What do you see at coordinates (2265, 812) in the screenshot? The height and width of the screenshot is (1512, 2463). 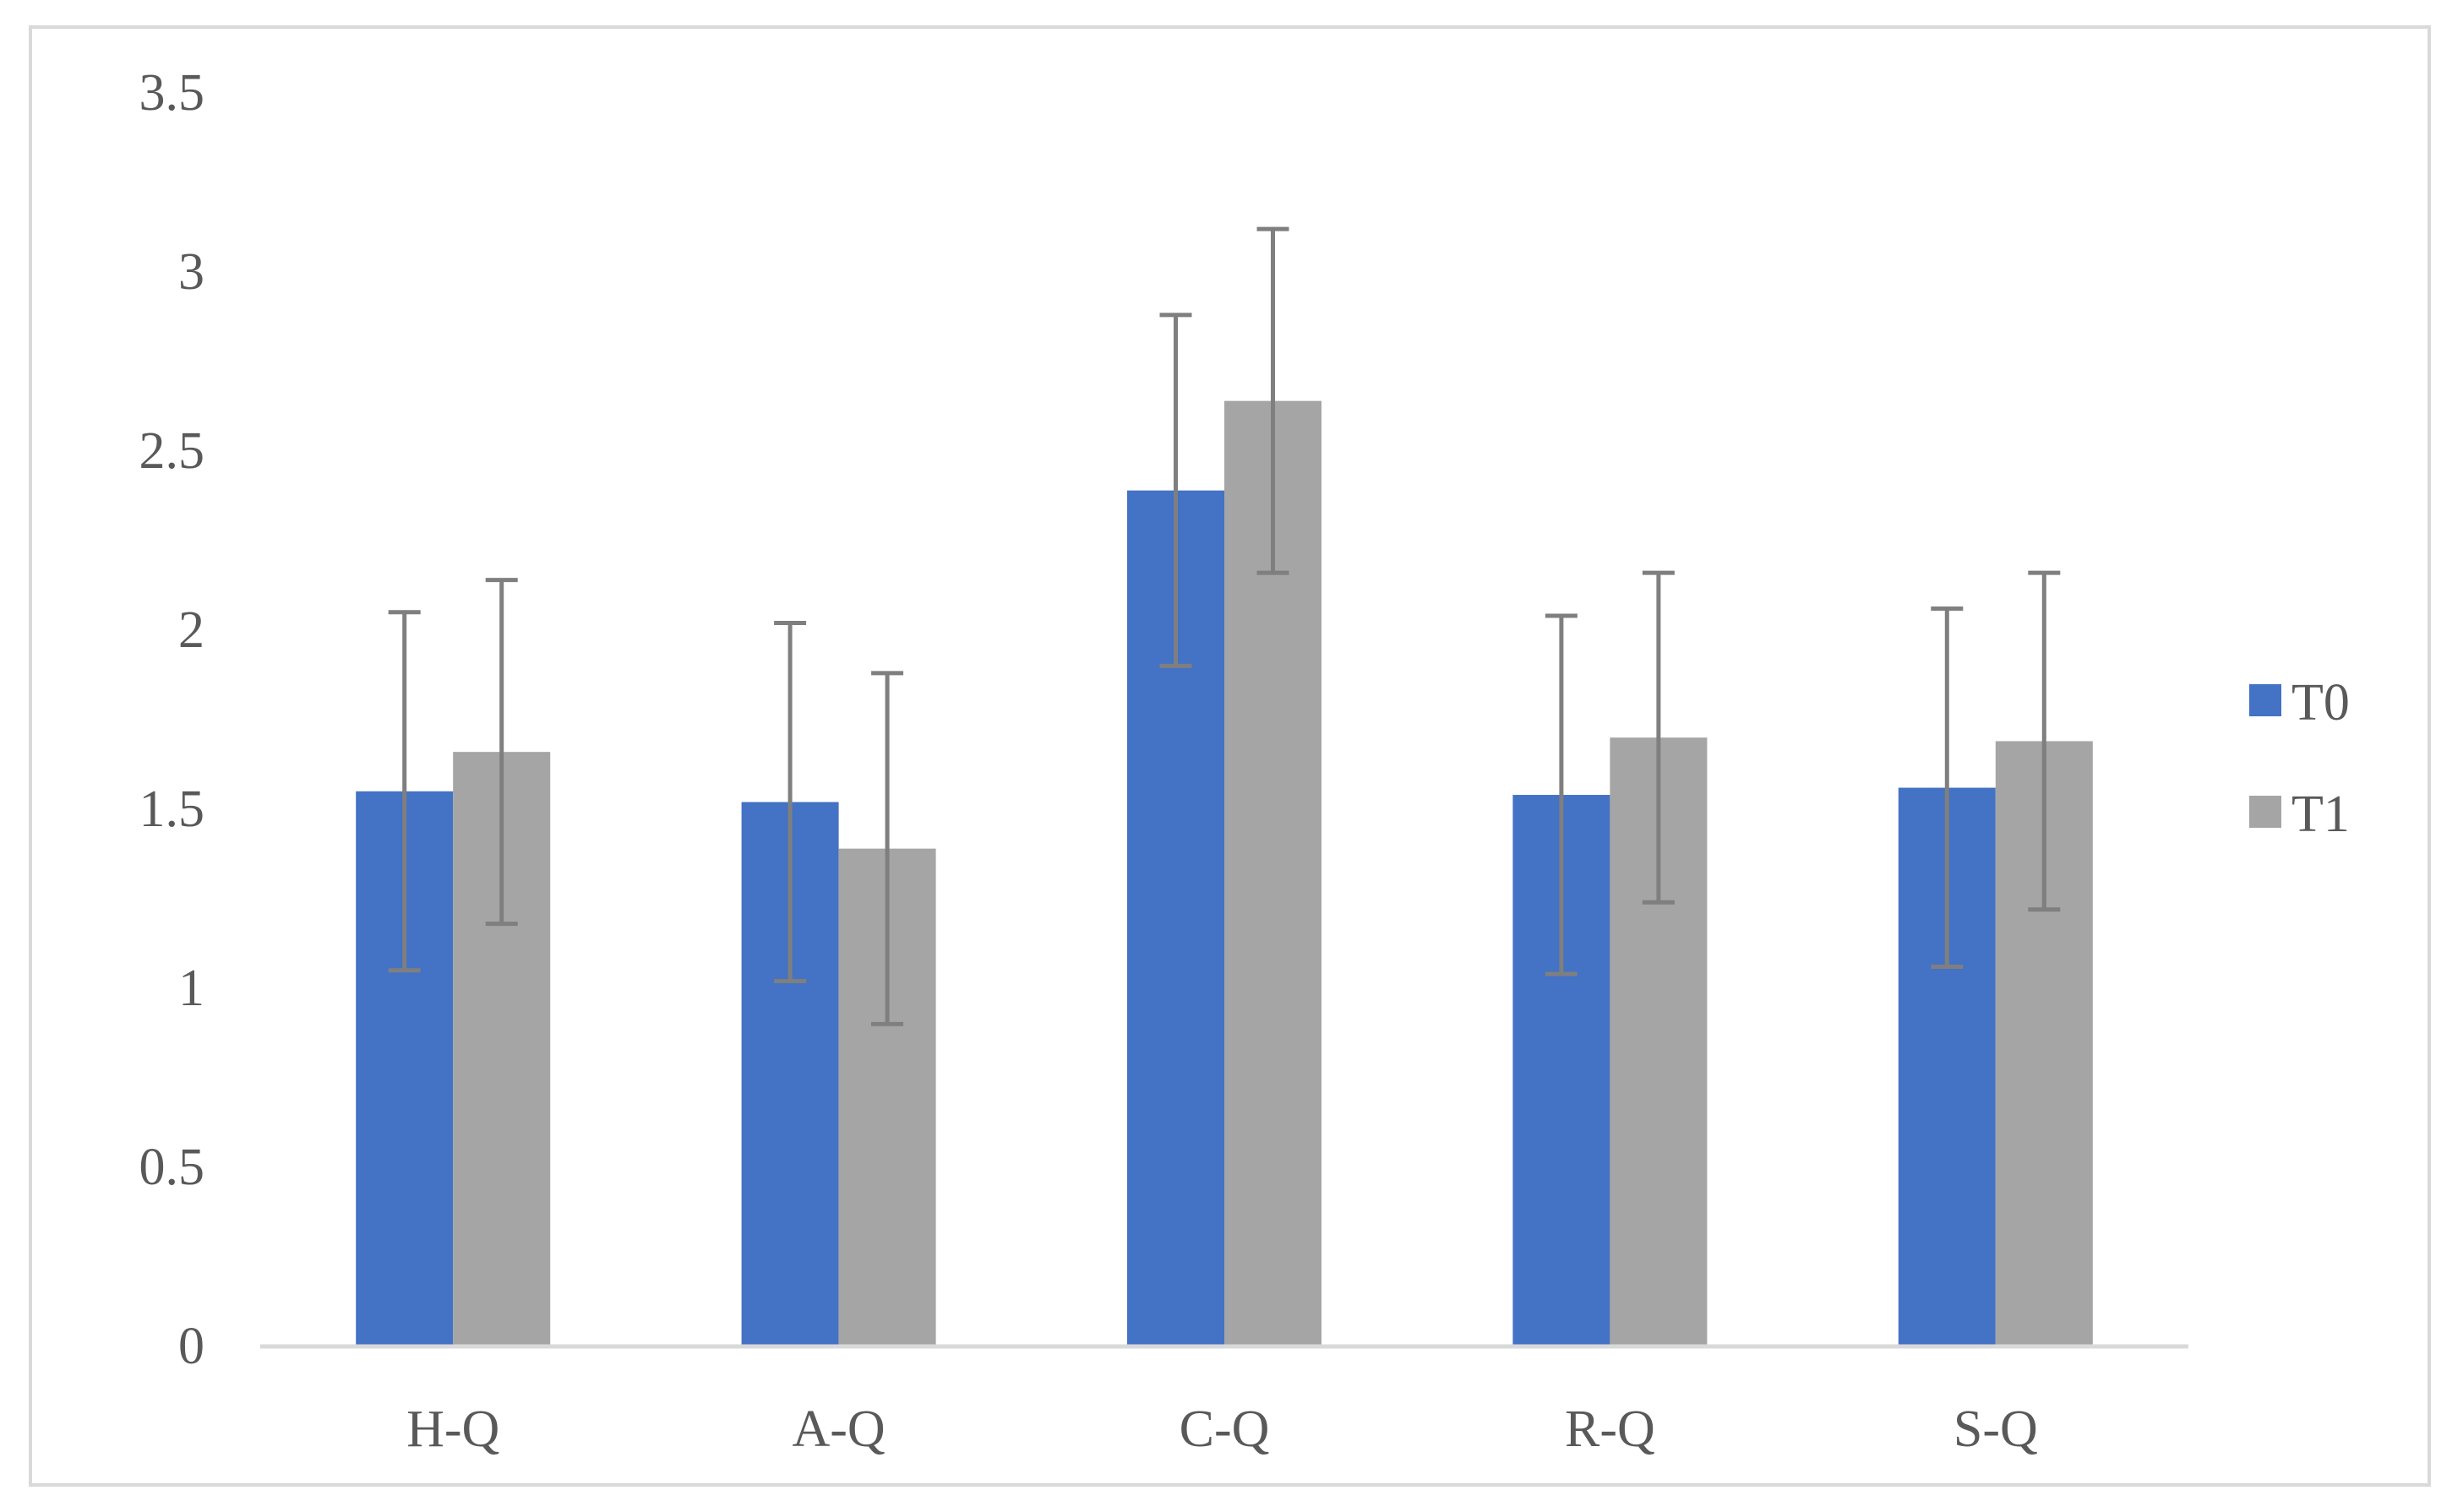 I see `legend-swatch-t1` at bounding box center [2265, 812].